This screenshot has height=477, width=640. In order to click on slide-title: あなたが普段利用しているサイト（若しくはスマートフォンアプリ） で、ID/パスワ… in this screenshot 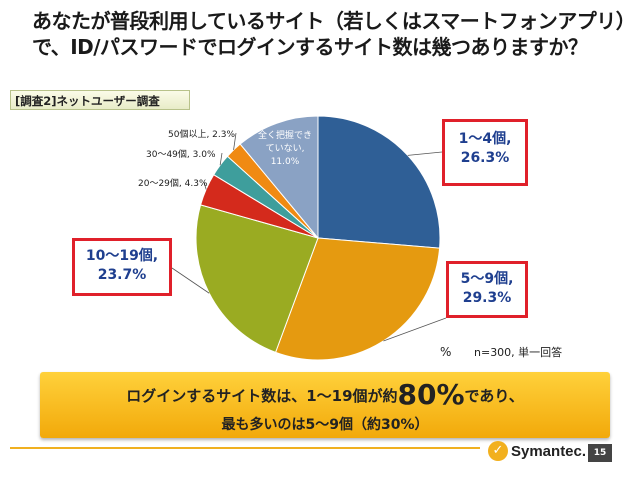, I will do `click(334, 34)`.